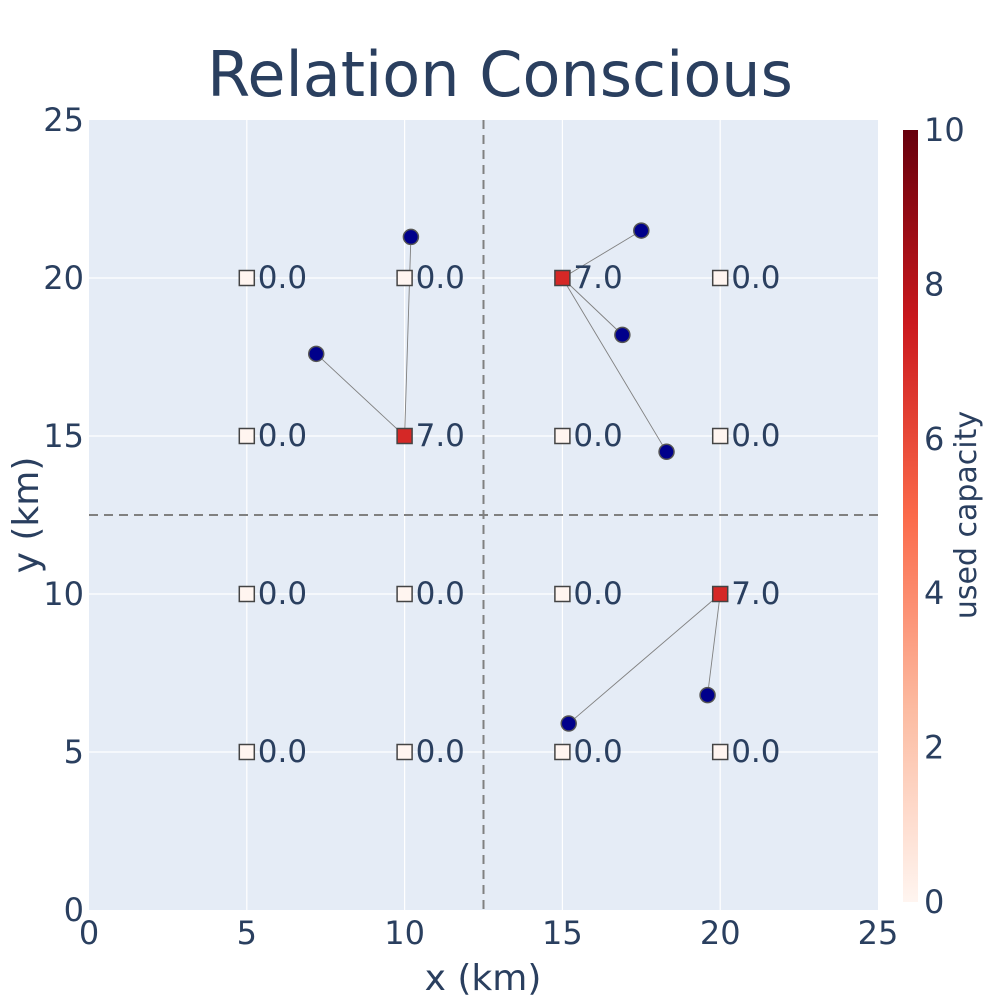 The width and height of the screenshot is (1000, 1000). Describe the element at coordinates (63, 120) in the screenshot. I see `y-tick-label: 25` at that location.